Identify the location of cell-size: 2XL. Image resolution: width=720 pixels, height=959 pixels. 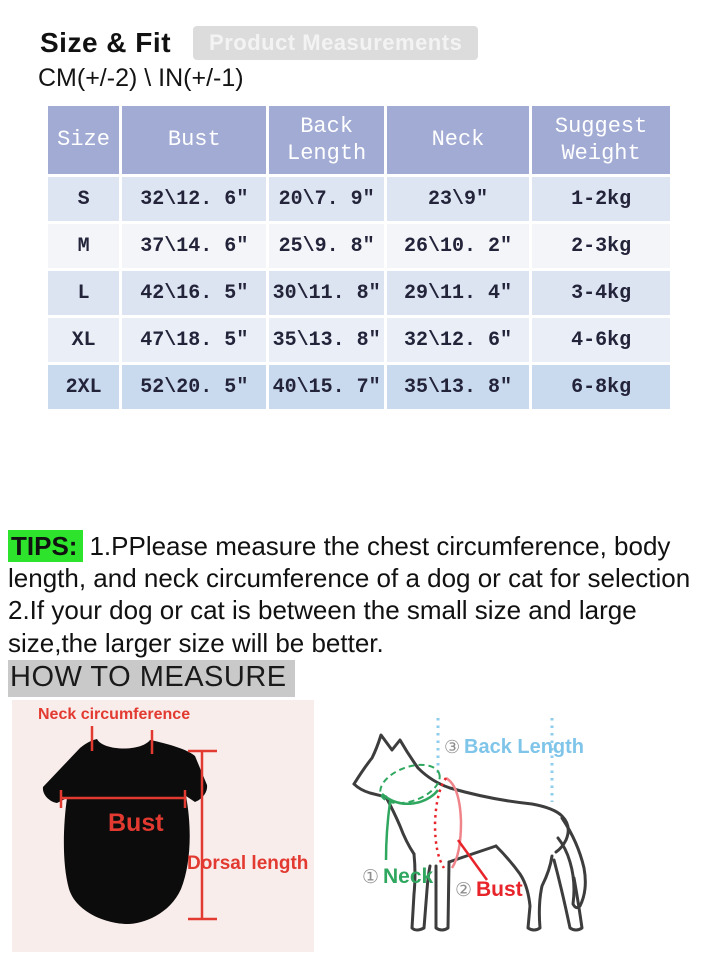
(84, 387).